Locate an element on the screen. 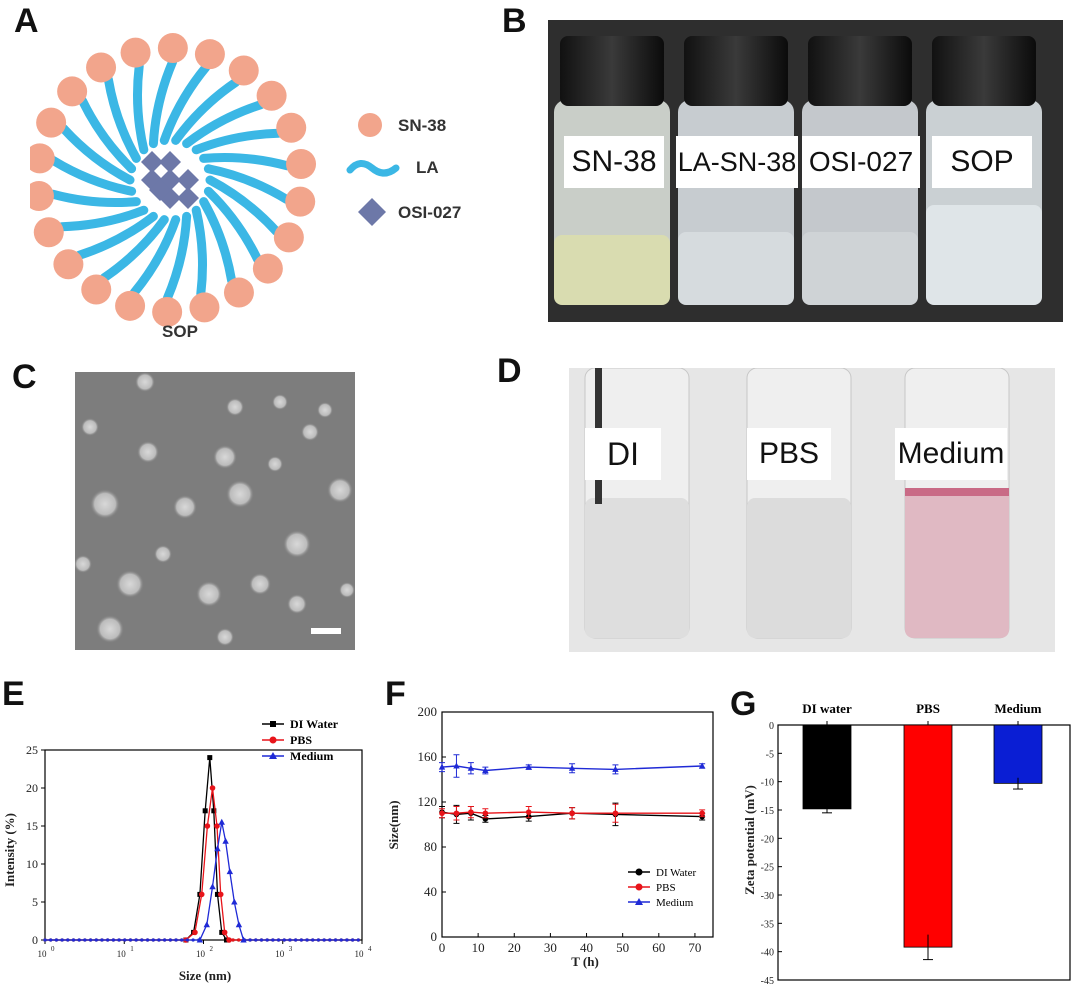 The height and width of the screenshot is (987, 1080). chart-f-legend: DI Water PBS Medium is located at coordinates (662, 888).